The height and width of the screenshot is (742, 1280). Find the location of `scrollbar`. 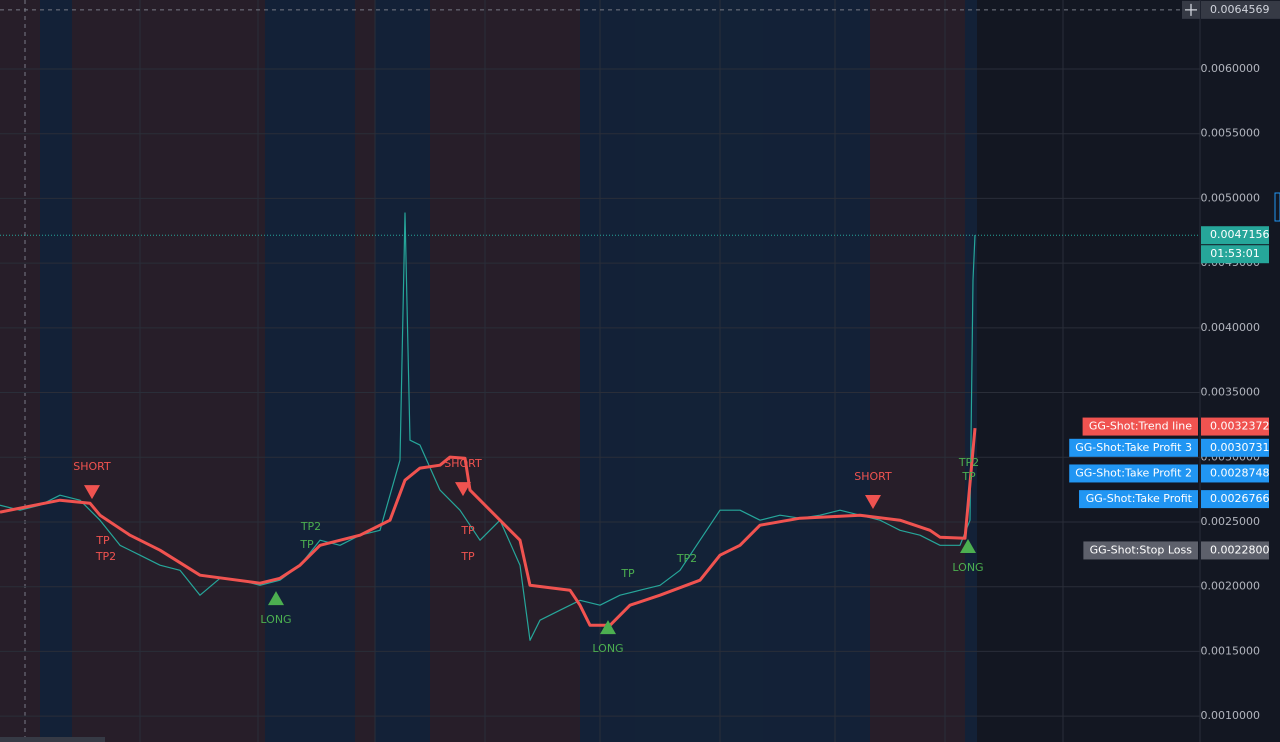

scrollbar is located at coordinates (52, 739).